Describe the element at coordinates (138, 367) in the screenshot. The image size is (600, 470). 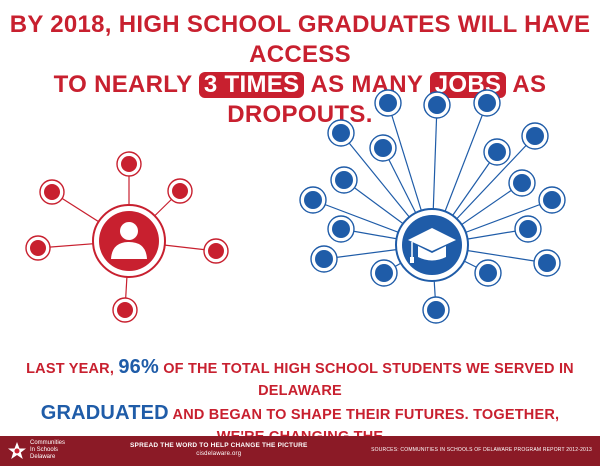
I see `graduation-percent: 96%` at that location.